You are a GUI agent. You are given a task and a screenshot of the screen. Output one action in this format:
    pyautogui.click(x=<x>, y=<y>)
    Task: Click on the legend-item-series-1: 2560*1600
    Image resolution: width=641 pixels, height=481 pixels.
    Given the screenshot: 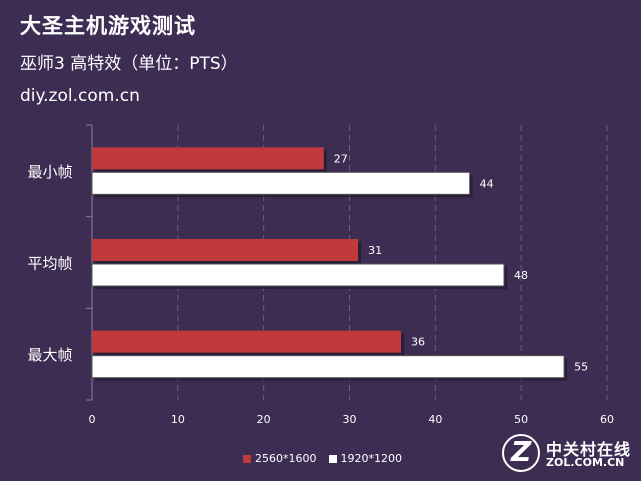 What is the action you would take?
    pyautogui.click(x=280, y=458)
    